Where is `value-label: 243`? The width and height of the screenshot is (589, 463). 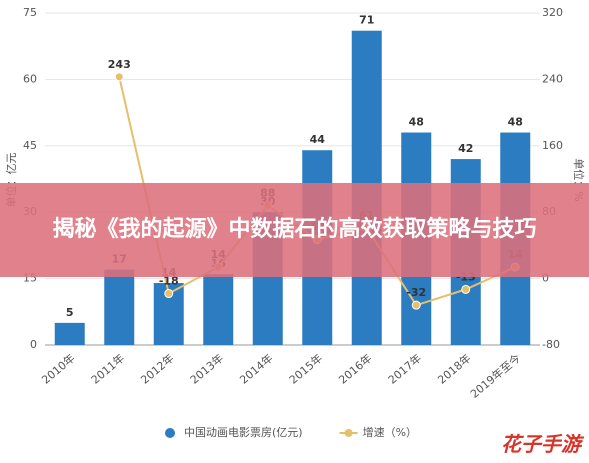 value-label: 243 is located at coordinates (119, 64).